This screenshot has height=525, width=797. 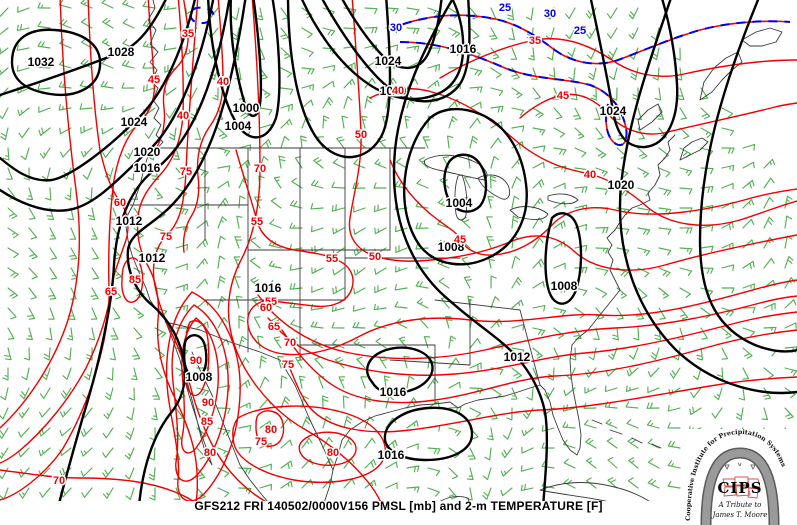 What do you see at coordinates (459, 203) in the screenshot?
I see `isobar-label: 1004` at bounding box center [459, 203].